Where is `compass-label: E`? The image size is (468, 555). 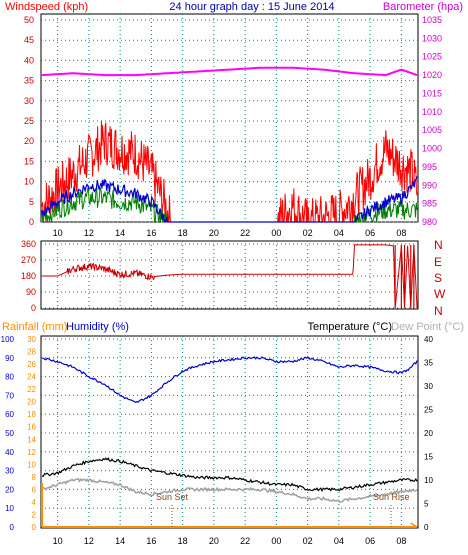 compass-label: E is located at coordinates (438, 262).